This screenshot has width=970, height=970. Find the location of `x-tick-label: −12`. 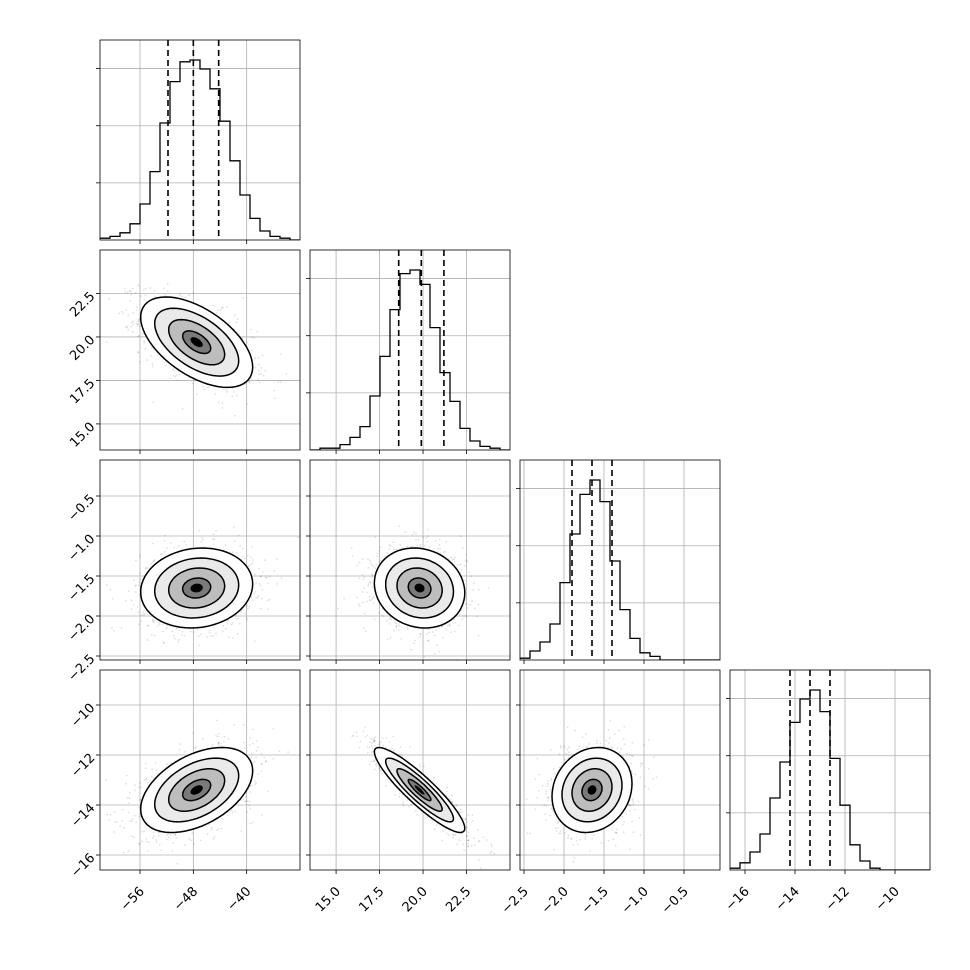

x-tick-label: −12 is located at coordinates (838, 899).